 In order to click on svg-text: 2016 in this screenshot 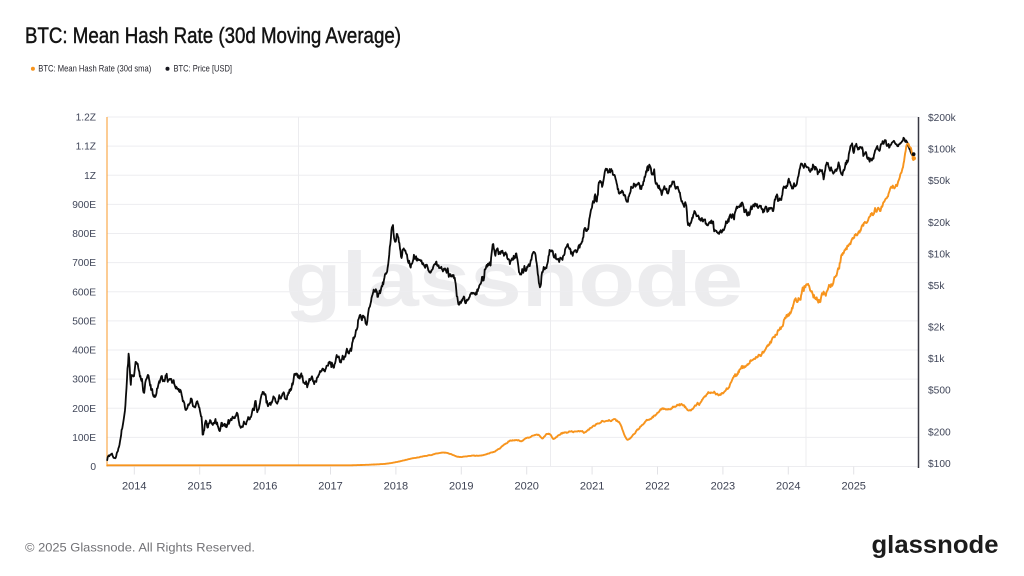, I will do `click(265, 487)`.